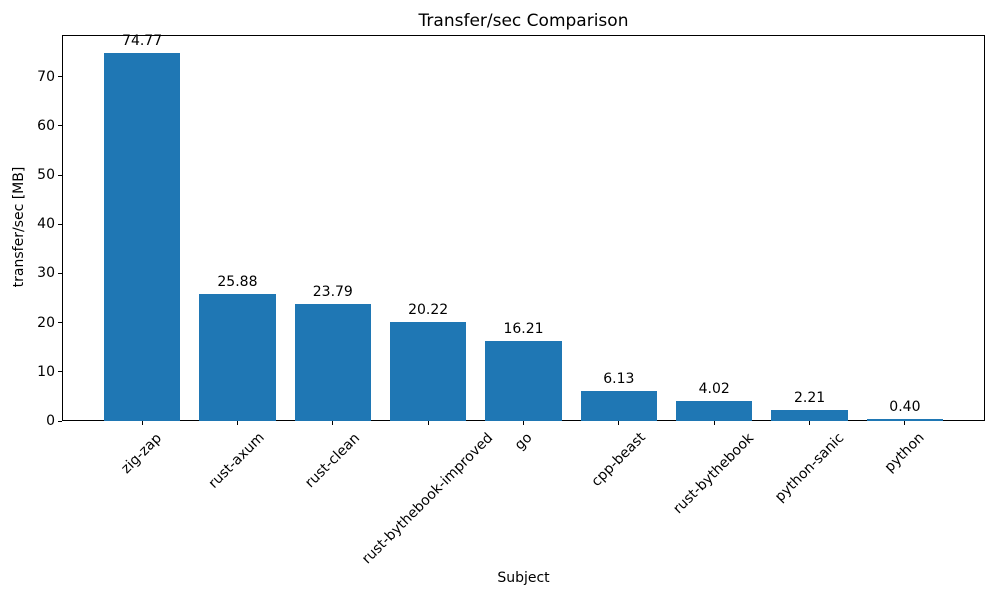  I want to click on bar-value-label: 2.21, so click(809, 398).